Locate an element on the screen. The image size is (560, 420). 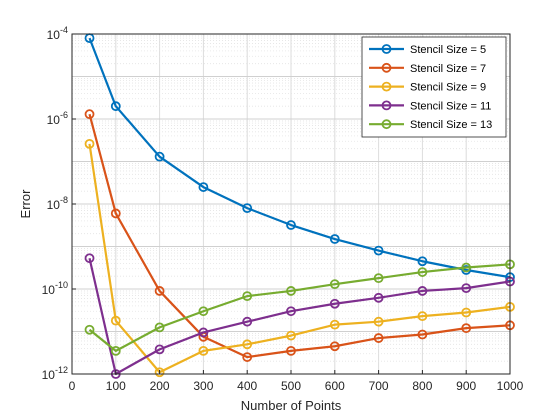
y-tick-label: 10⁻⁶ is located at coordinates (57, 118).